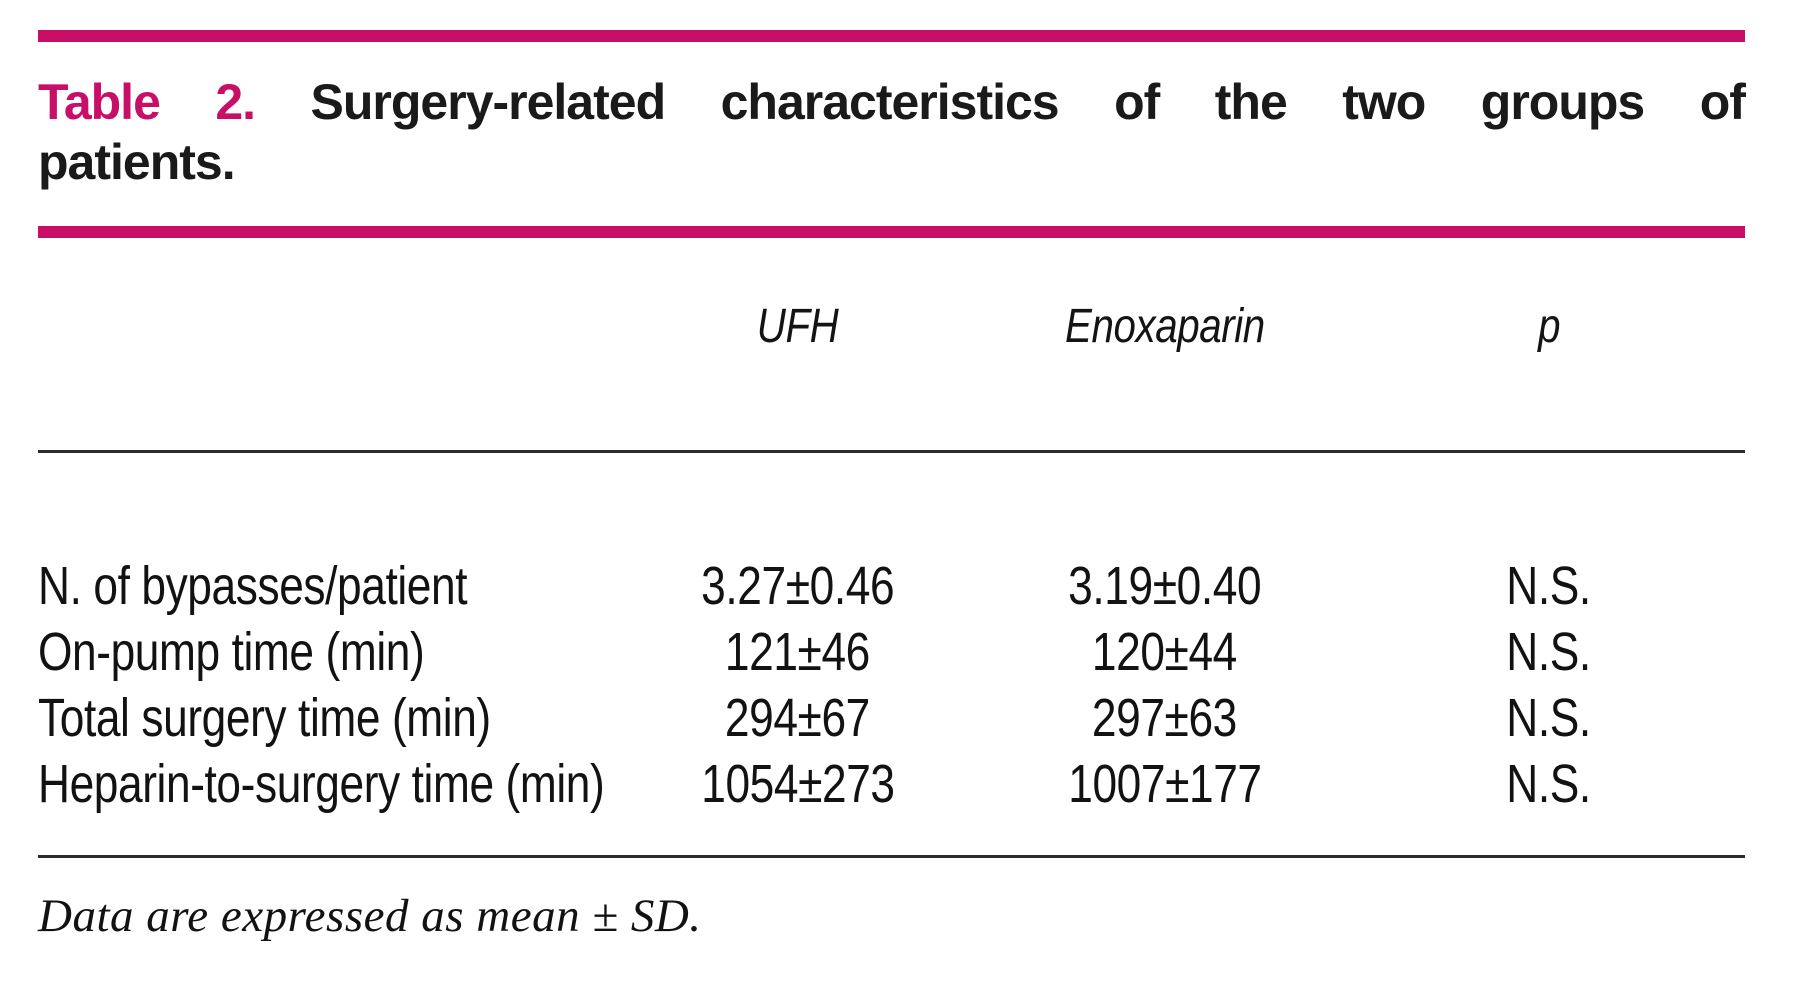  I want to click on cell-enoxaparin: 1007±177, so click(1164, 804).